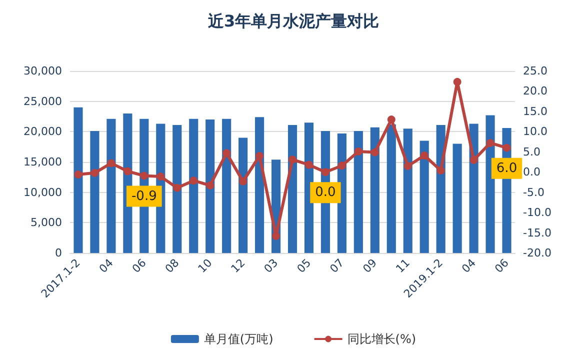  Describe the element at coordinates (531, 172) in the screenshot. I see `y2-tick-label: 0.0` at that location.